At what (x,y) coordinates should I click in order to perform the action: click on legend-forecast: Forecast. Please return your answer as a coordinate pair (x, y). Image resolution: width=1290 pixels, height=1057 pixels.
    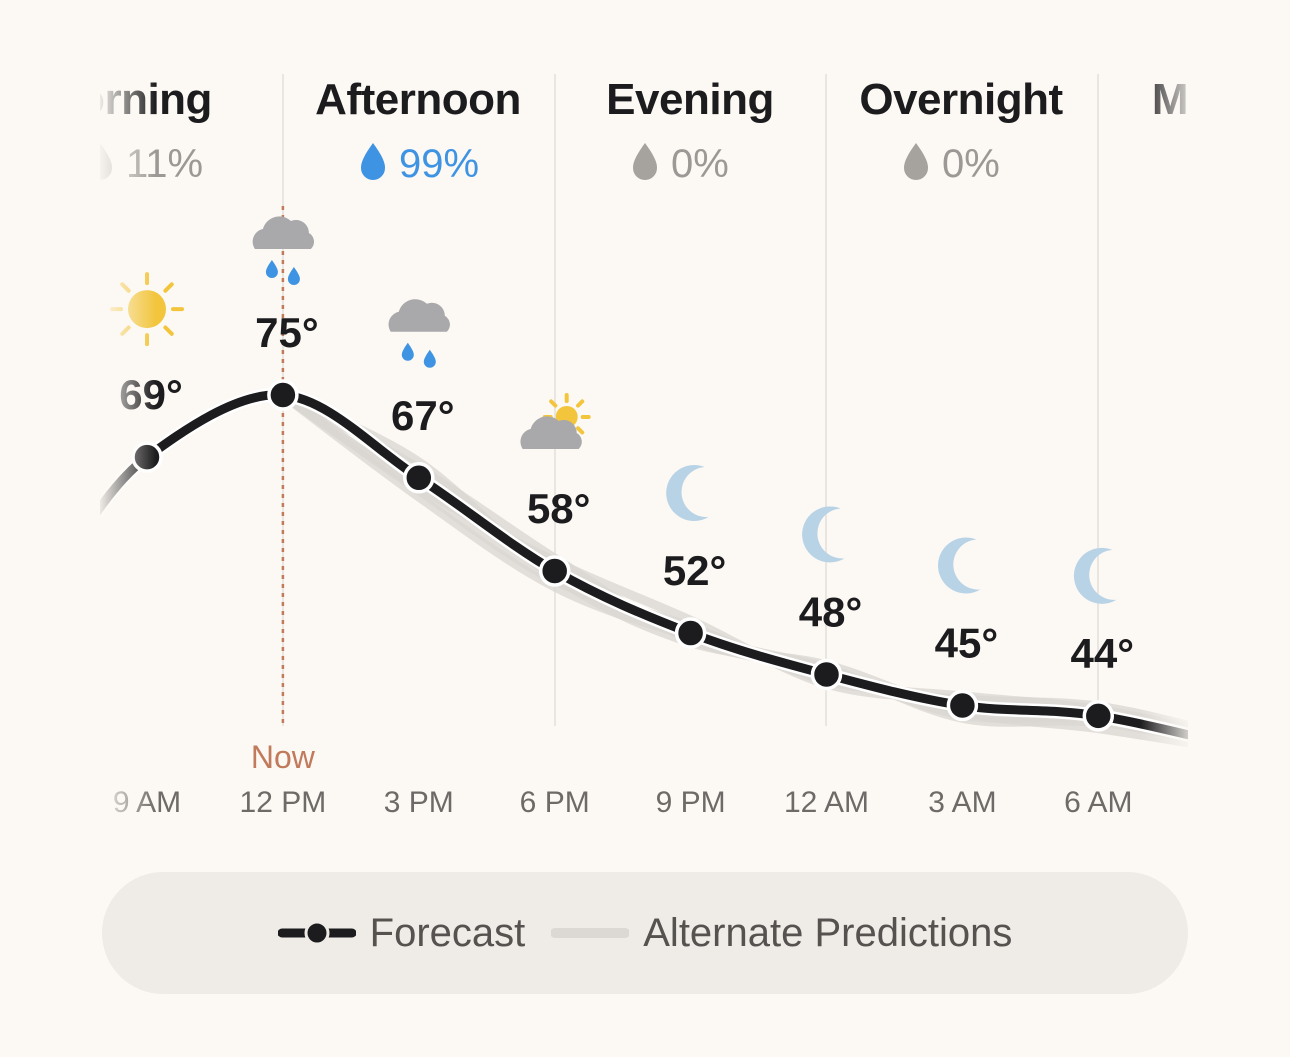
    Looking at the image, I should click on (401, 933).